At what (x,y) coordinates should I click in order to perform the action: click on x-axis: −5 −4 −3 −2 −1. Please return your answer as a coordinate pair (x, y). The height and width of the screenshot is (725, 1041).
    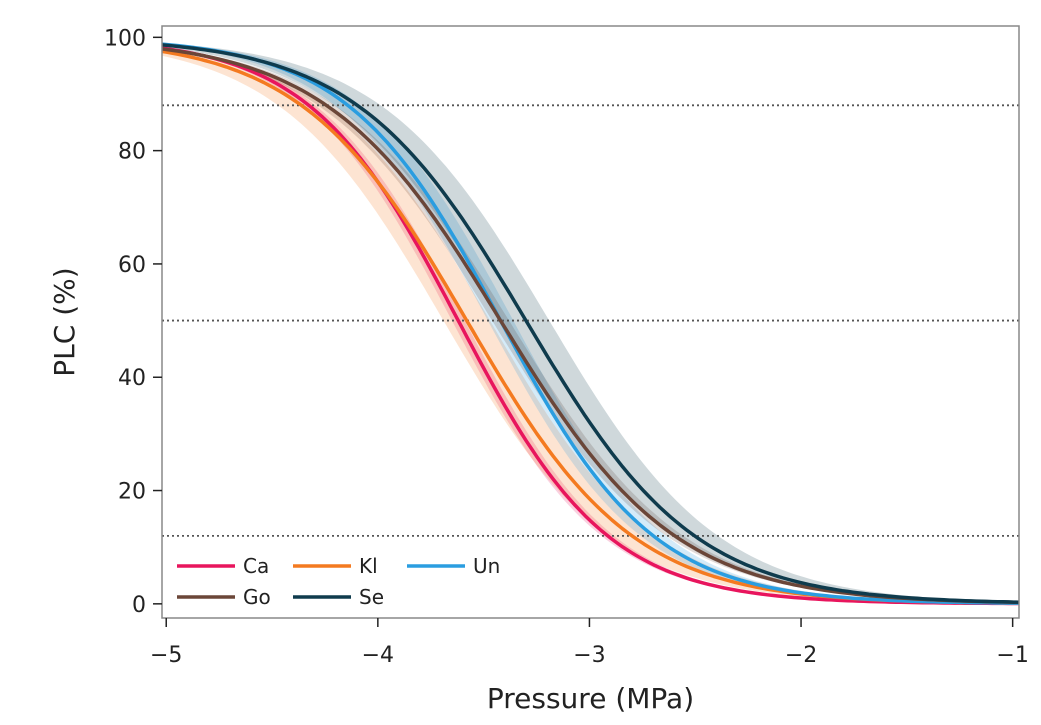
    Looking at the image, I should click on (589, 643).